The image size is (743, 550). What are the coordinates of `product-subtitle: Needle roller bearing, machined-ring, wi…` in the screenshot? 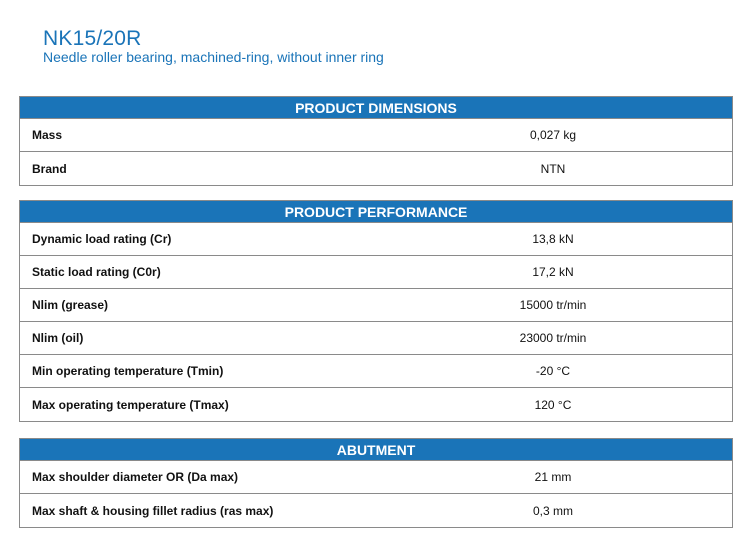 It's located at (213, 57).